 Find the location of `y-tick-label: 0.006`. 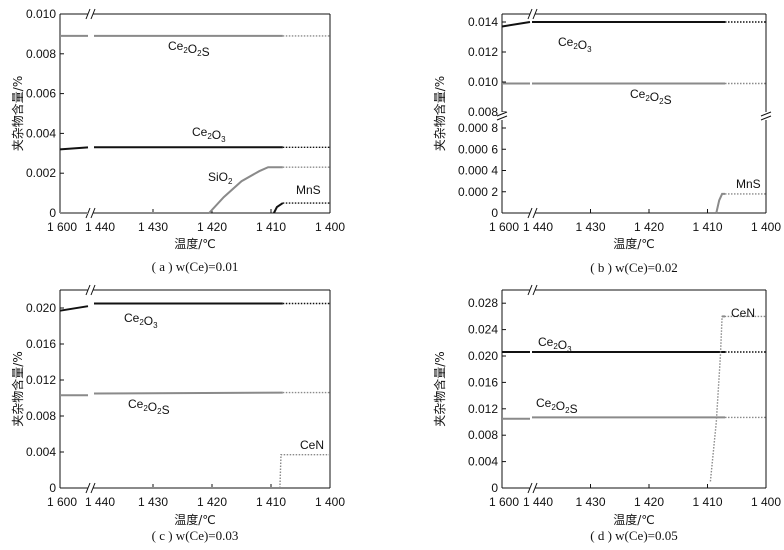

y-tick-label: 0.006 is located at coordinates (41, 94).